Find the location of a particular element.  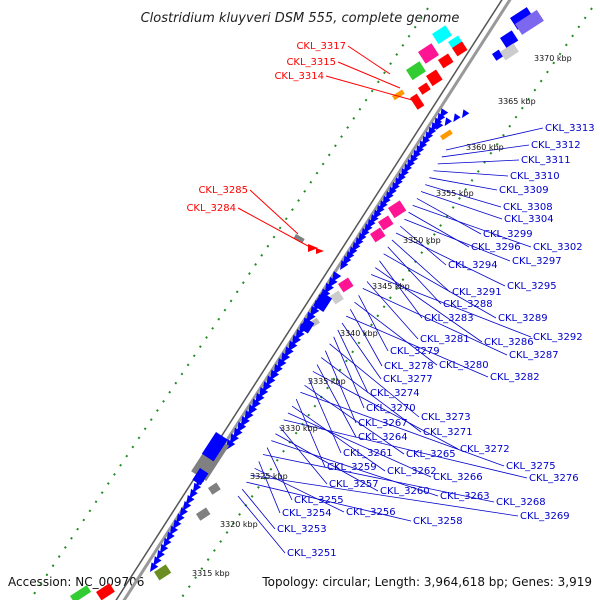

blue-gene-label: CKL_3297 is located at coordinates (537, 261).